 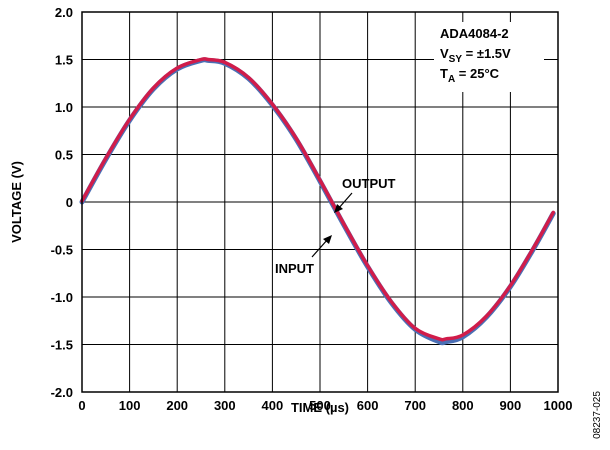 I want to click on y-tick-label: 1.5, so click(x=64, y=60).